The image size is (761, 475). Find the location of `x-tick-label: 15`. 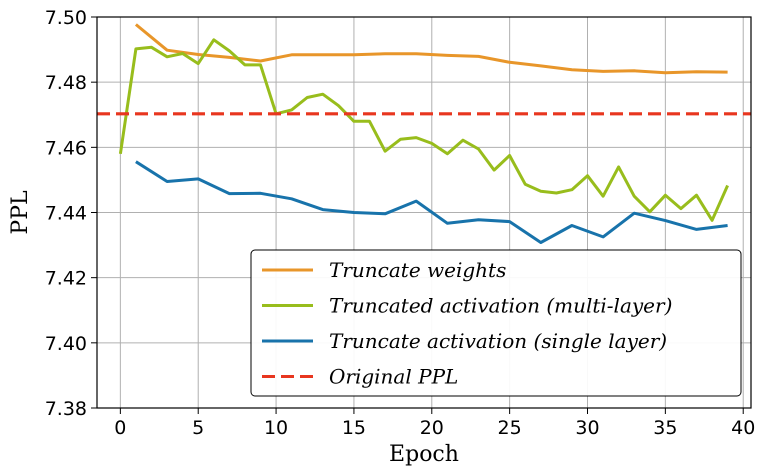

x-tick-label: 15 is located at coordinates (354, 428).